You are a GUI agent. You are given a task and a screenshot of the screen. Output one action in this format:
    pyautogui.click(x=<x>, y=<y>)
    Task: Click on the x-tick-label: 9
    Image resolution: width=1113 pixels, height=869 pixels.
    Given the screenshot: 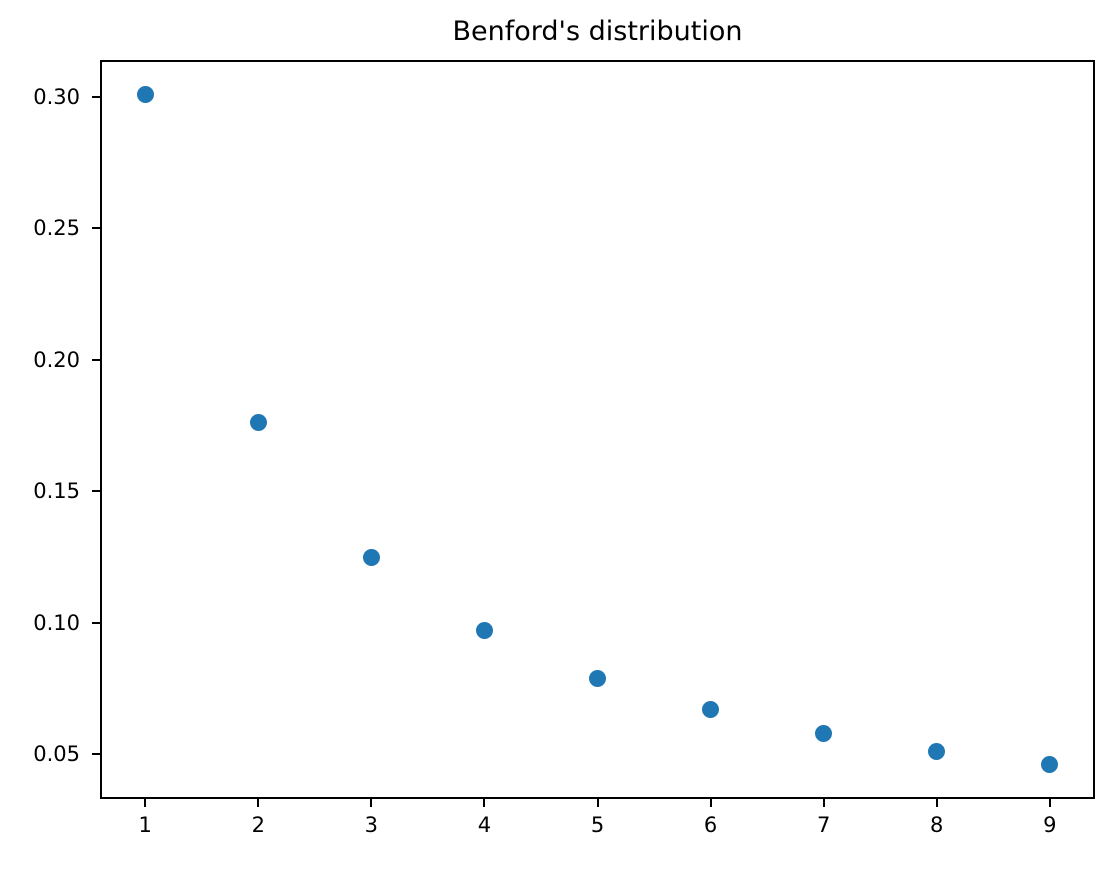 What is the action you would take?
    pyautogui.click(x=1050, y=825)
    